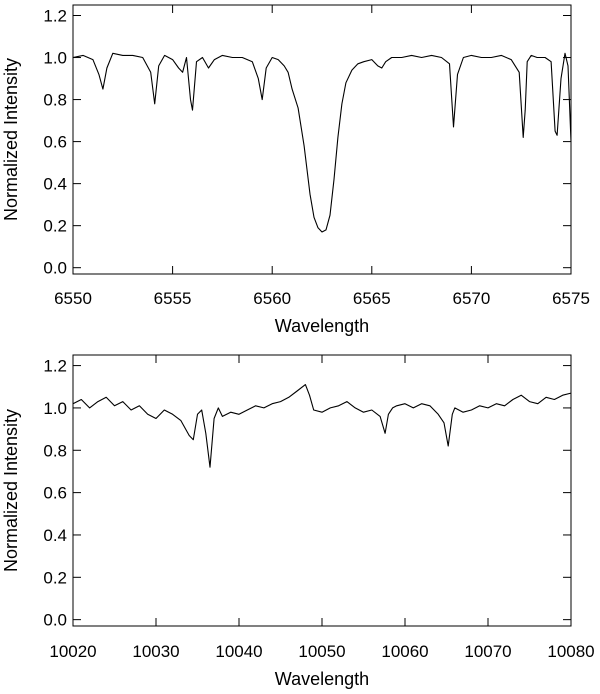 Image resolution: width=600 pixels, height=694 pixels. Describe the element at coordinates (73, 298) in the screenshot. I see `x-tick-label: 6550` at that location.